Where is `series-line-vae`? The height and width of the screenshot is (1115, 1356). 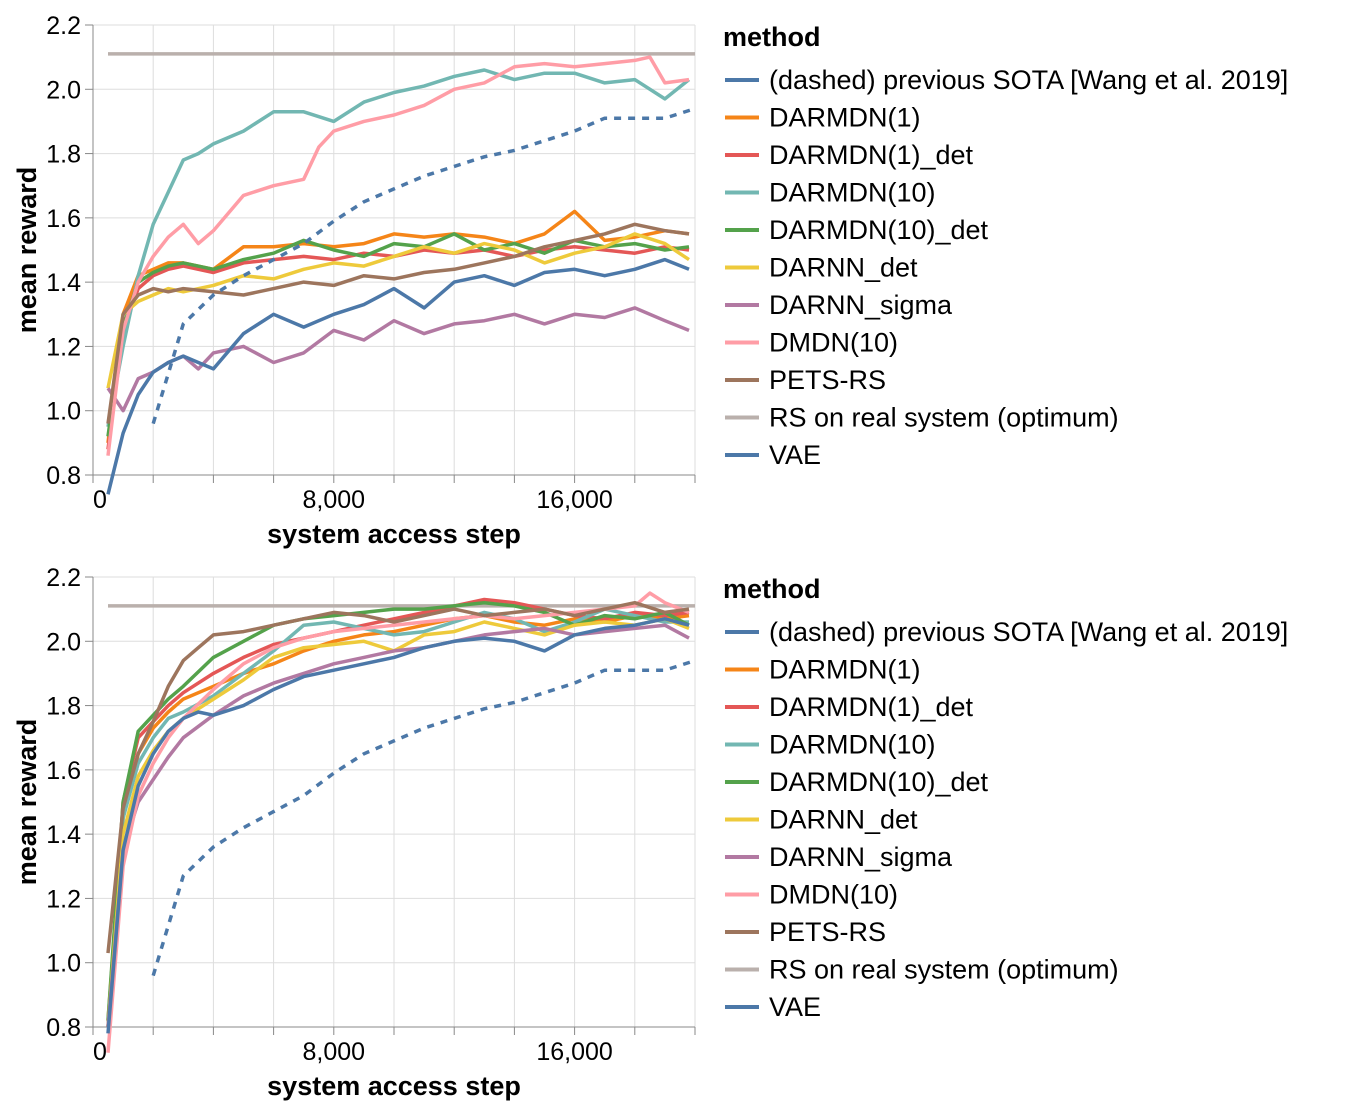 series-line-vae is located at coordinates (398, 376).